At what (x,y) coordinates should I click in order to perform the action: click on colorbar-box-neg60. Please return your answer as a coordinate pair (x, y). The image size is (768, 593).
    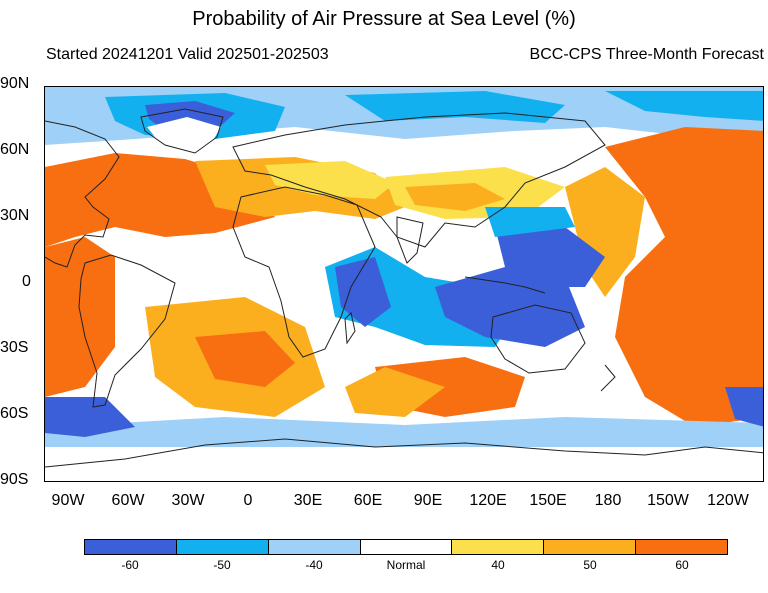
    Looking at the image, I should click on (131, 547).